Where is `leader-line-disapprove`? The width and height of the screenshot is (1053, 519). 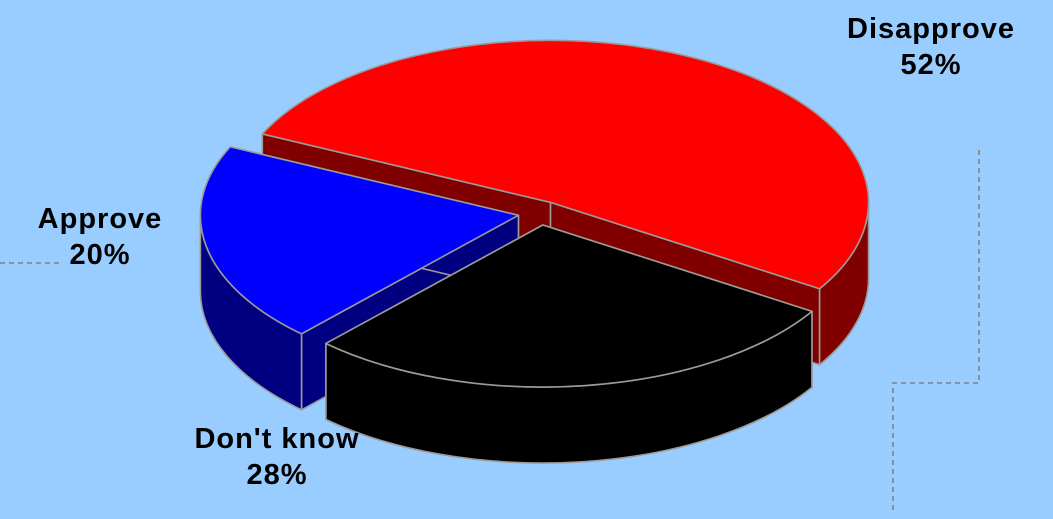 leader-line-disapprove is located at coordinates (936, 332).